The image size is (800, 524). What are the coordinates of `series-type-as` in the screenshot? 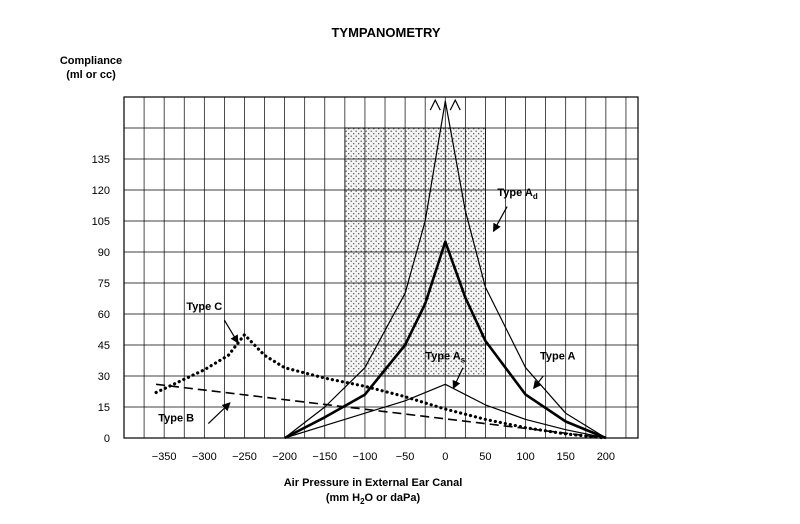 It's located at (445, 411).